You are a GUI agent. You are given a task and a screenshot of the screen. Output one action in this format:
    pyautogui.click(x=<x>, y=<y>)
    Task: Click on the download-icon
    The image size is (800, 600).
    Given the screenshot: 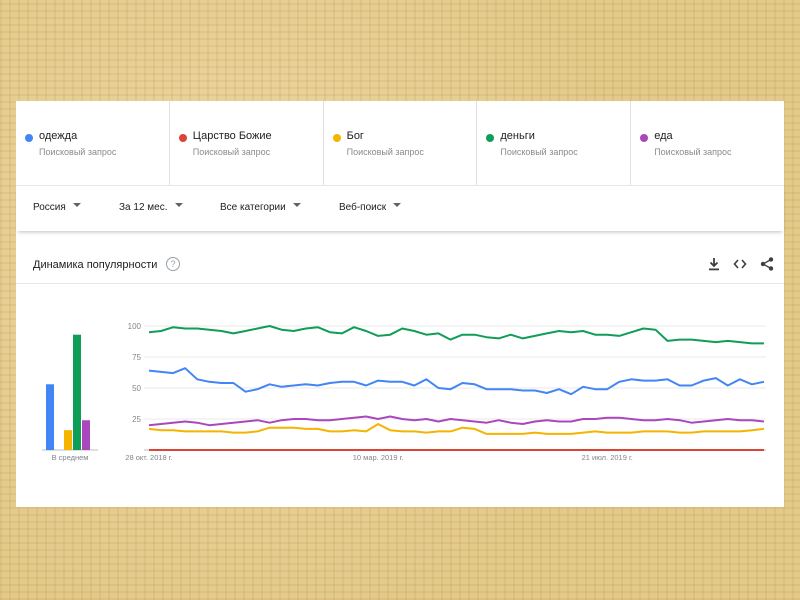 What is the action you would take?
    pyautogui.click(x=714, y=264)
    